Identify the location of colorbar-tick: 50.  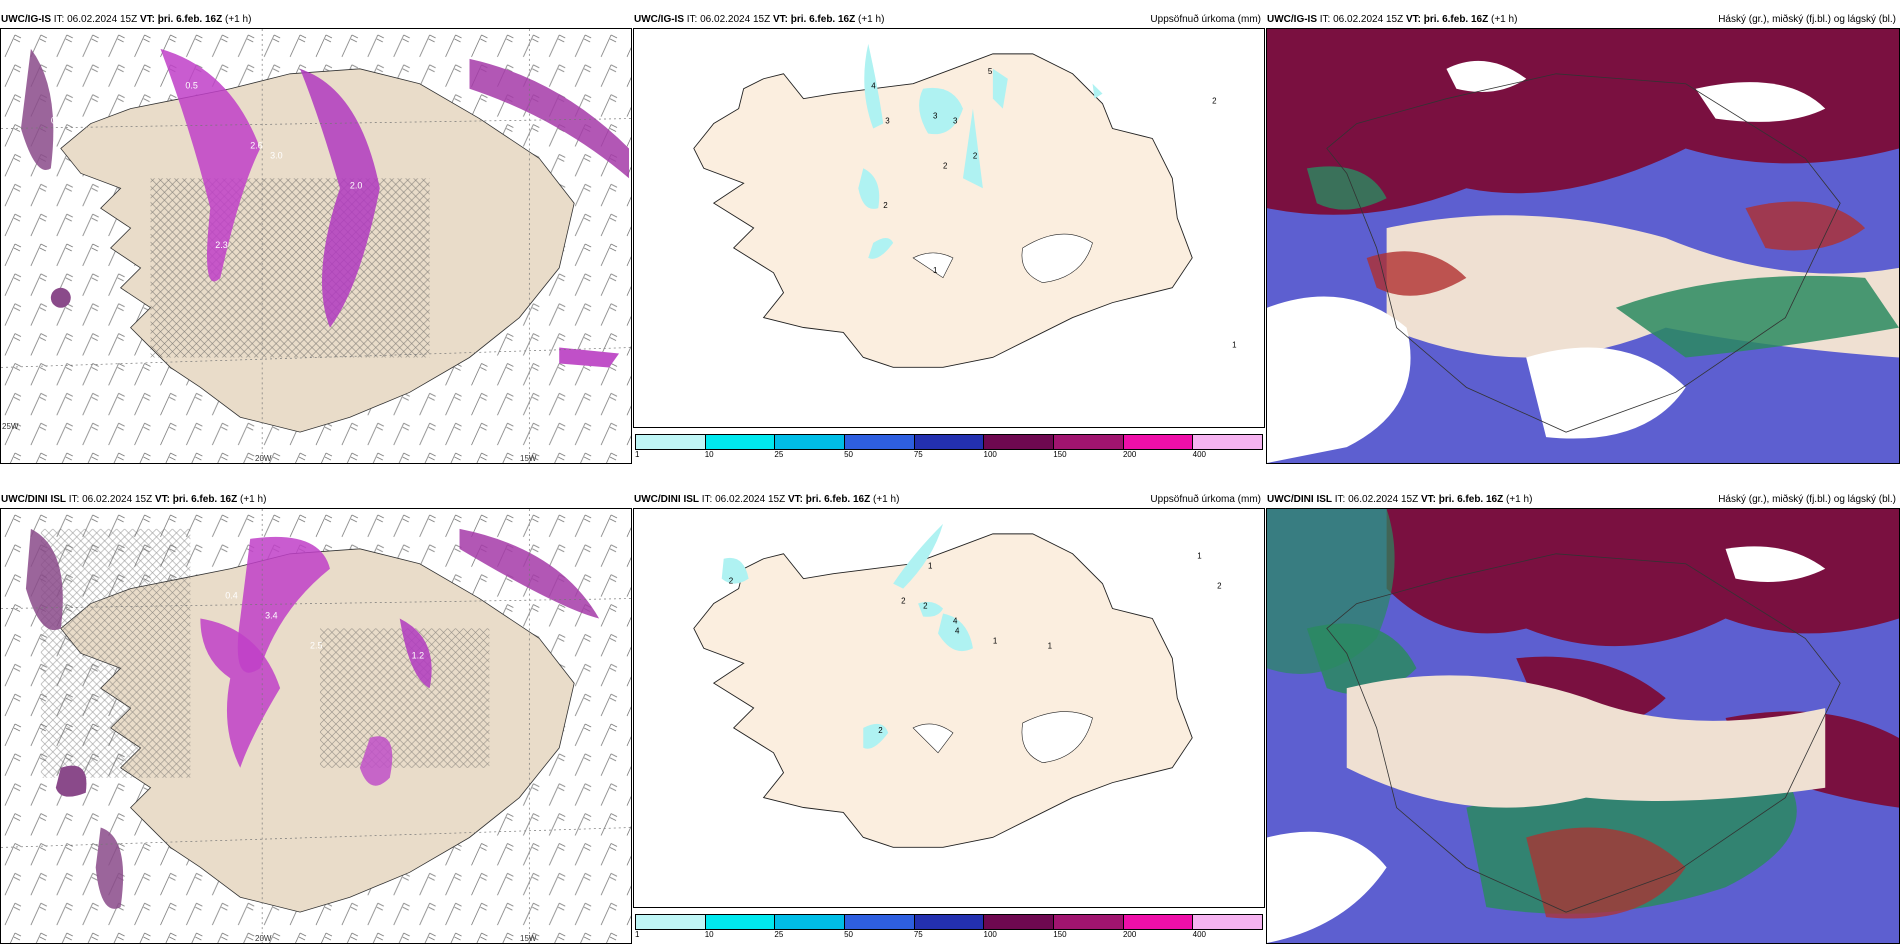
(849, 934).